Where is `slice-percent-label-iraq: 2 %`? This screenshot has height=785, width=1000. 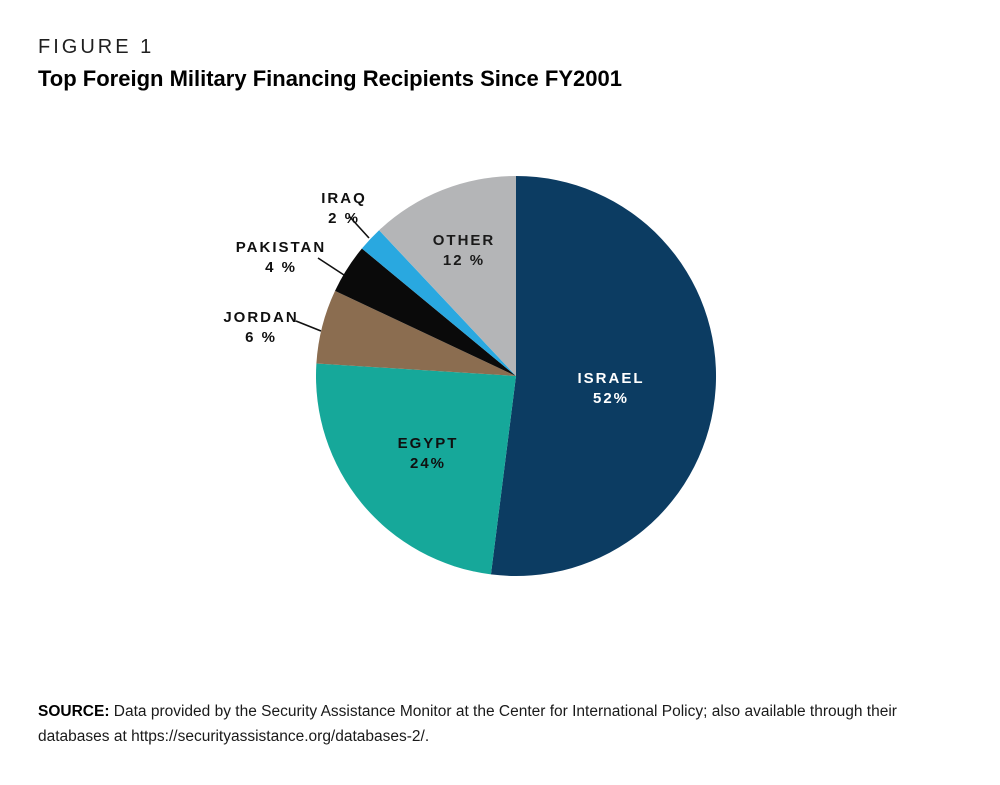
slice-percent-label-iraq: 2 % is located at coordinates (344, 218).